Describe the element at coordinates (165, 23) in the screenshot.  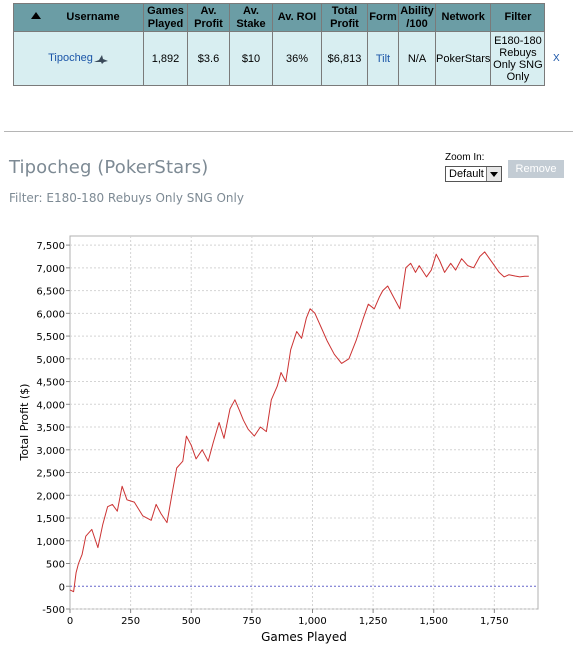
I see `header-games-line2: Played` at that location.